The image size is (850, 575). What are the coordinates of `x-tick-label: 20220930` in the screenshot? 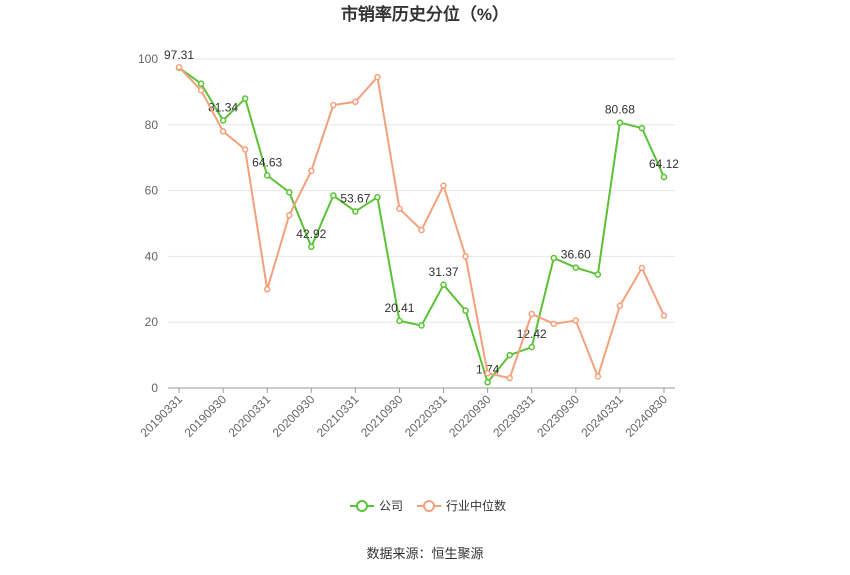 It's located at (470, 416).